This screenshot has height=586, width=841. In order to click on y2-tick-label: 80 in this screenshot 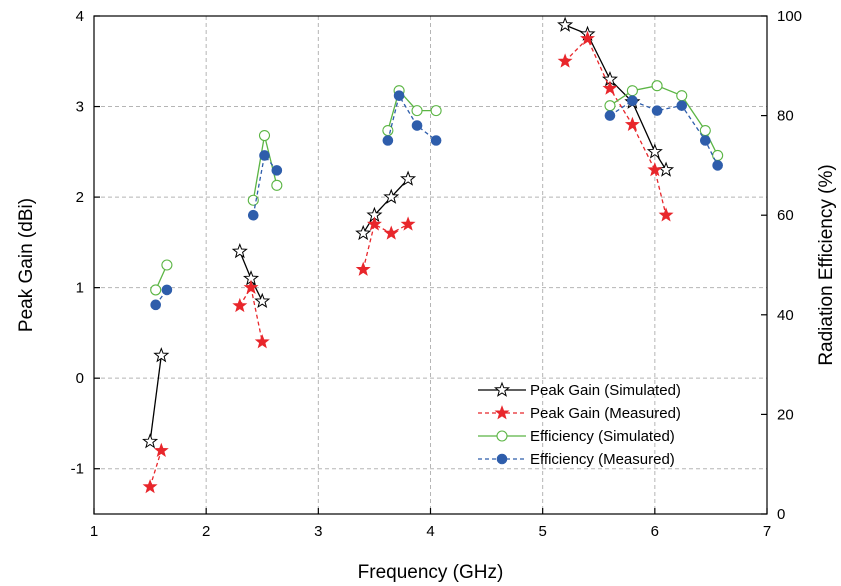, I will do `click(785, 116)`.